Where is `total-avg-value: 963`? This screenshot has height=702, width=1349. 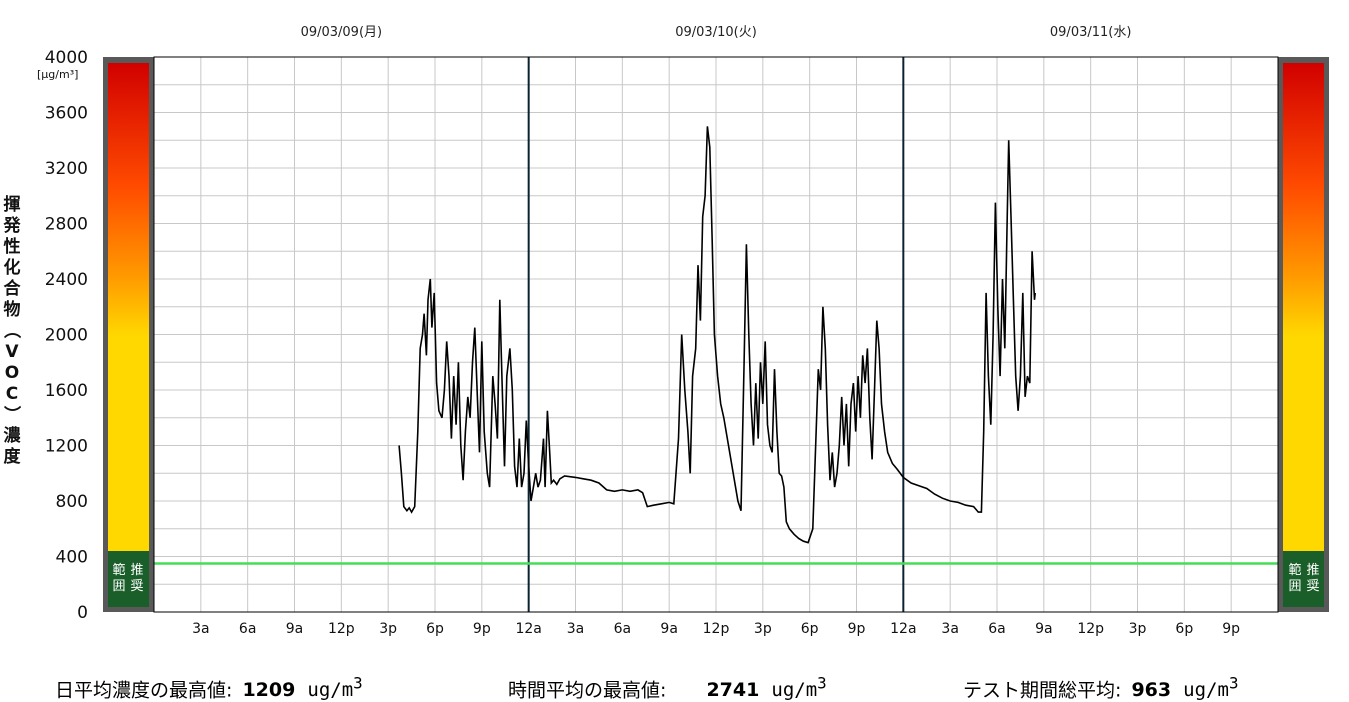 total-avg-value: 963 is located at coordinates (1151, 690).